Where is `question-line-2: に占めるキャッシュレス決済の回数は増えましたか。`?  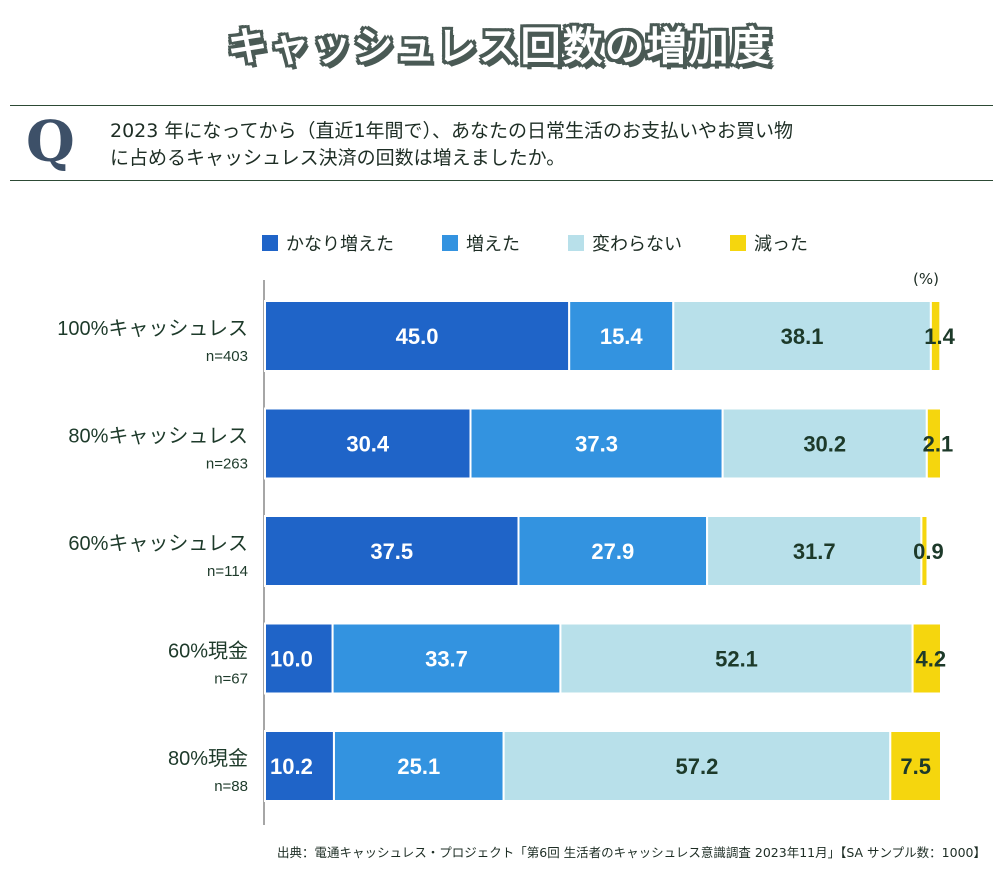
question-line-2: に占めるキャッシュレス決済の回数は増えましたか。 is located at coordinates (338, 158).